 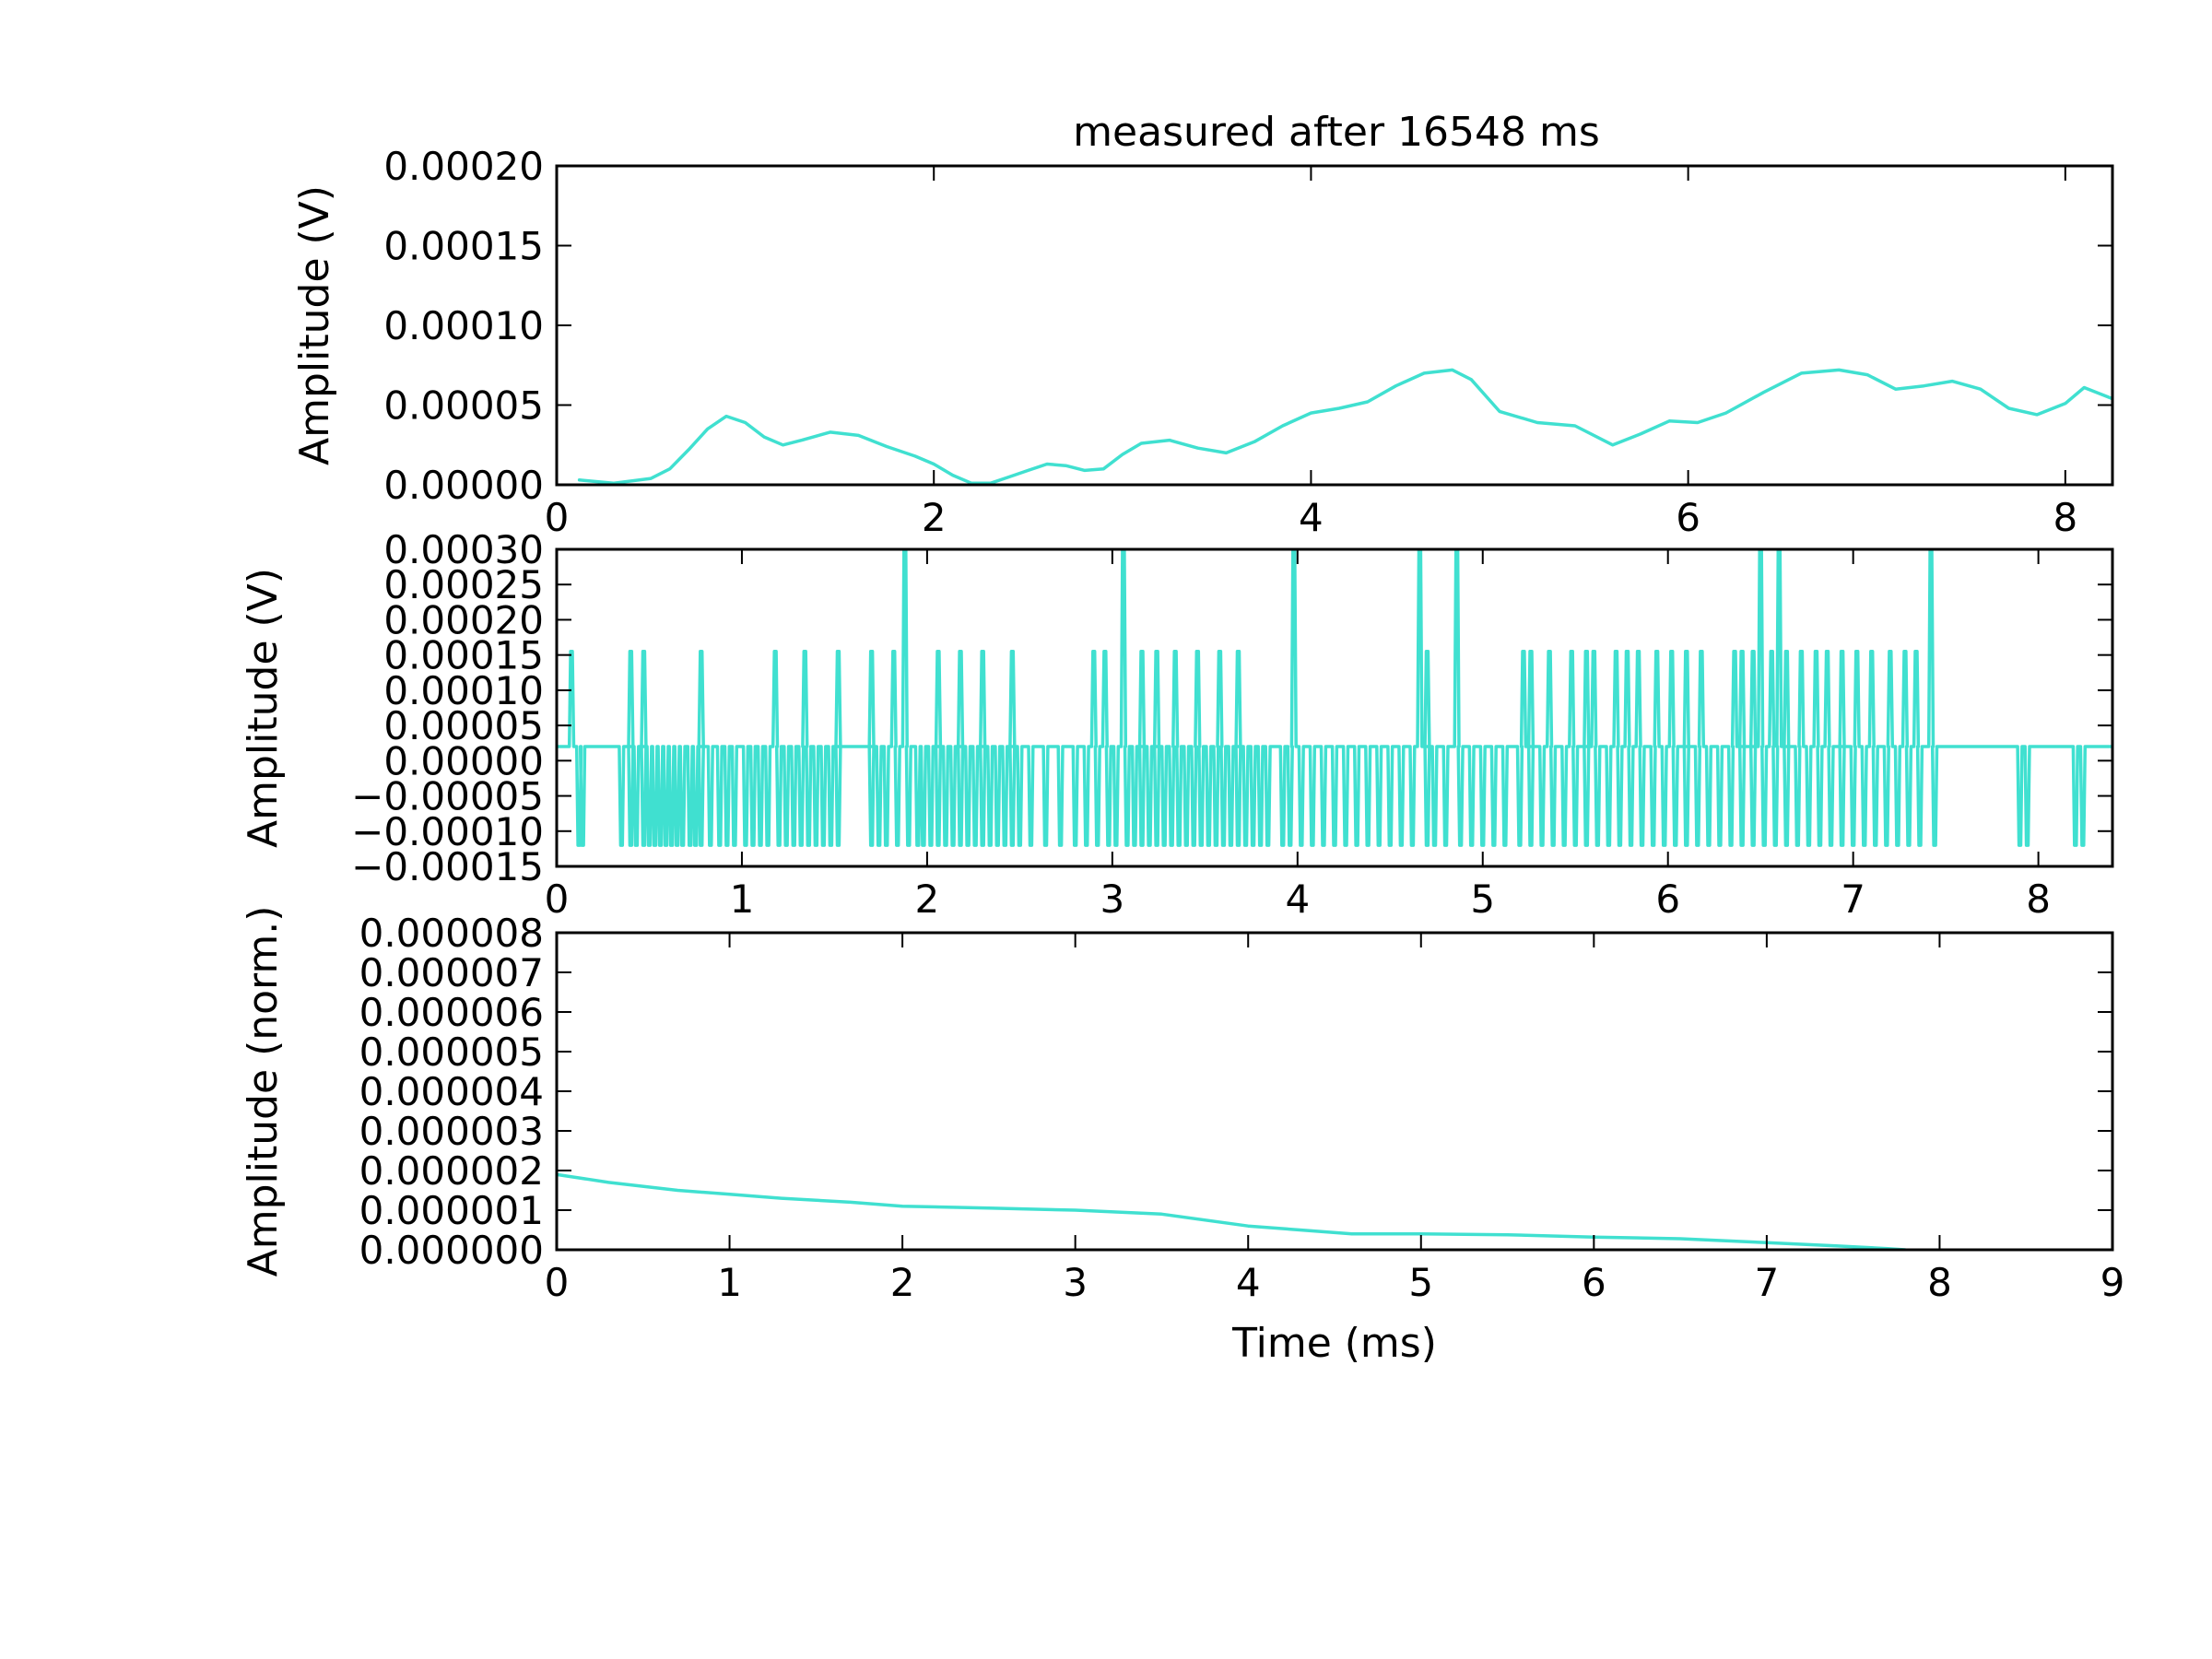 I want to click on y-tick-label: 0.000001, so click(x=451, y=1210).